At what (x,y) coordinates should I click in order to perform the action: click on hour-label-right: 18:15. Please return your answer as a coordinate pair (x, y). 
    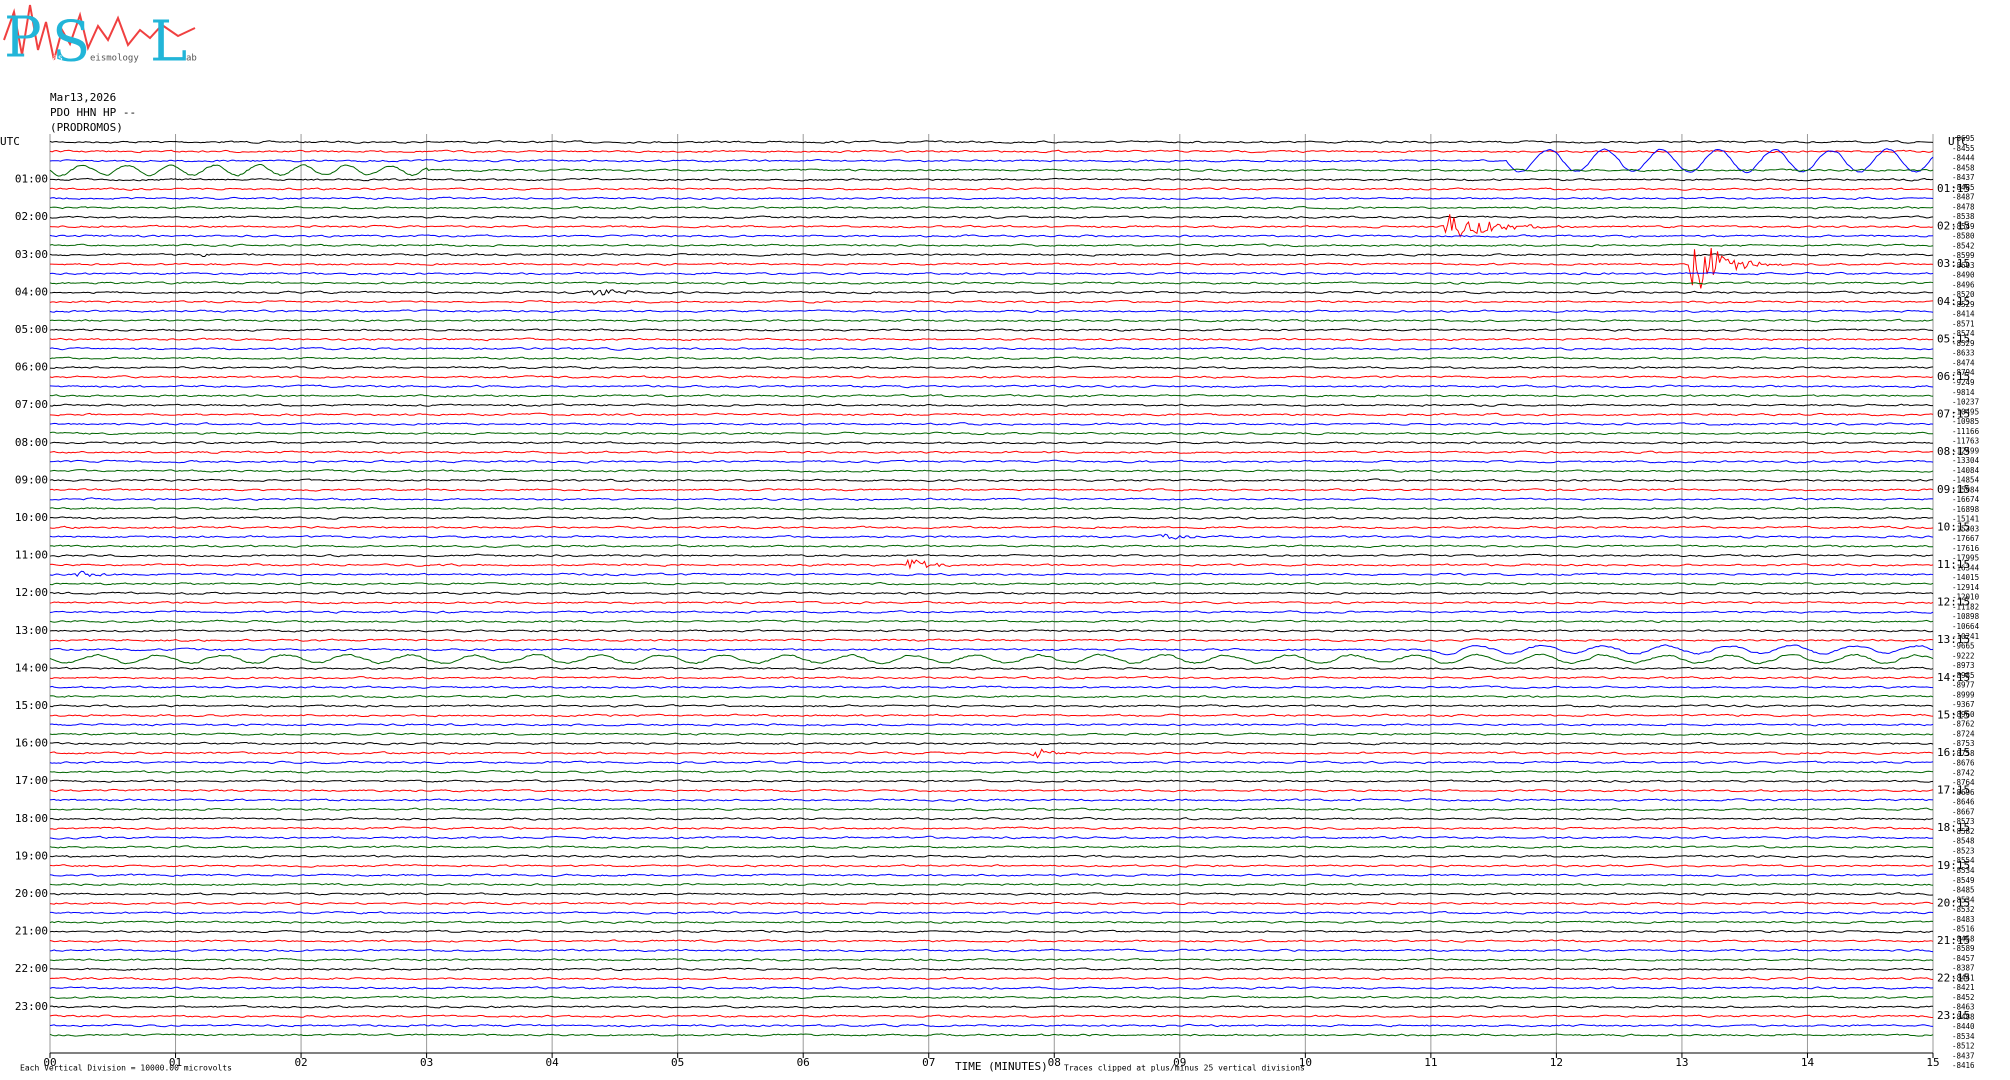
    Looking at the image, I should click on (1953, 827).